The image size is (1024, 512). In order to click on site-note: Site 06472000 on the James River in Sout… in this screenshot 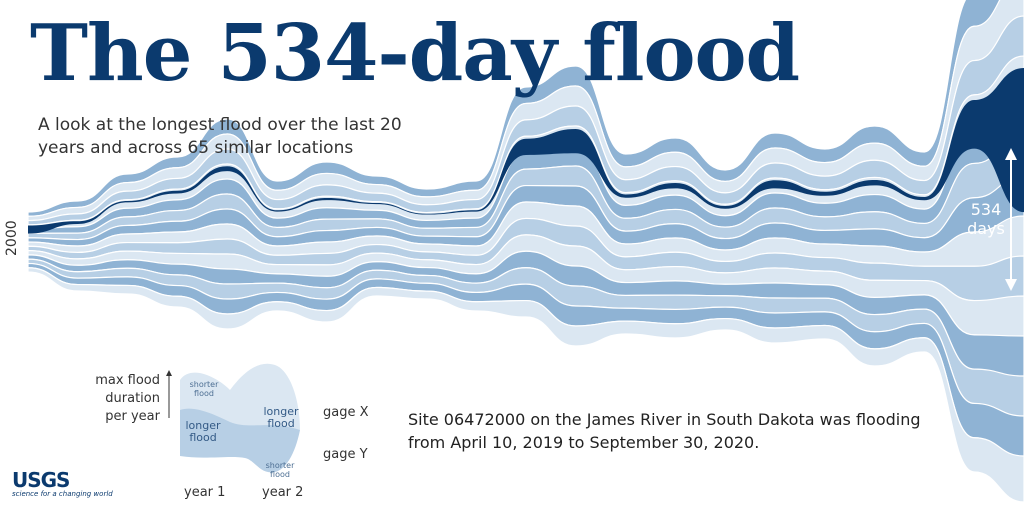, I will do `click(664, 431)`.